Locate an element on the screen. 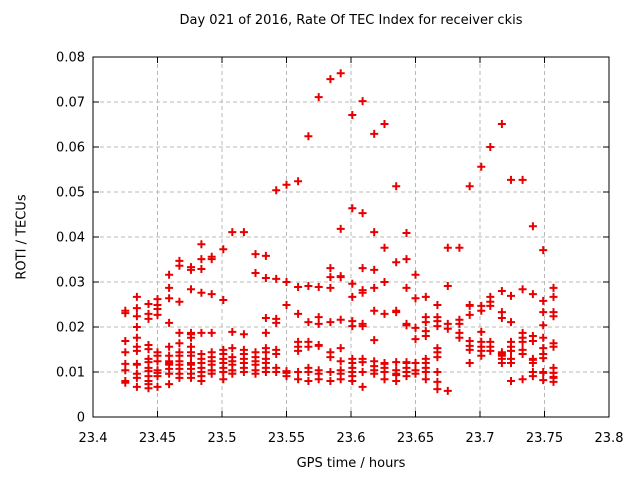 This screenshot has width=640, height=480. x-tick-label: 23.45 is located at coordinates (157, 438).